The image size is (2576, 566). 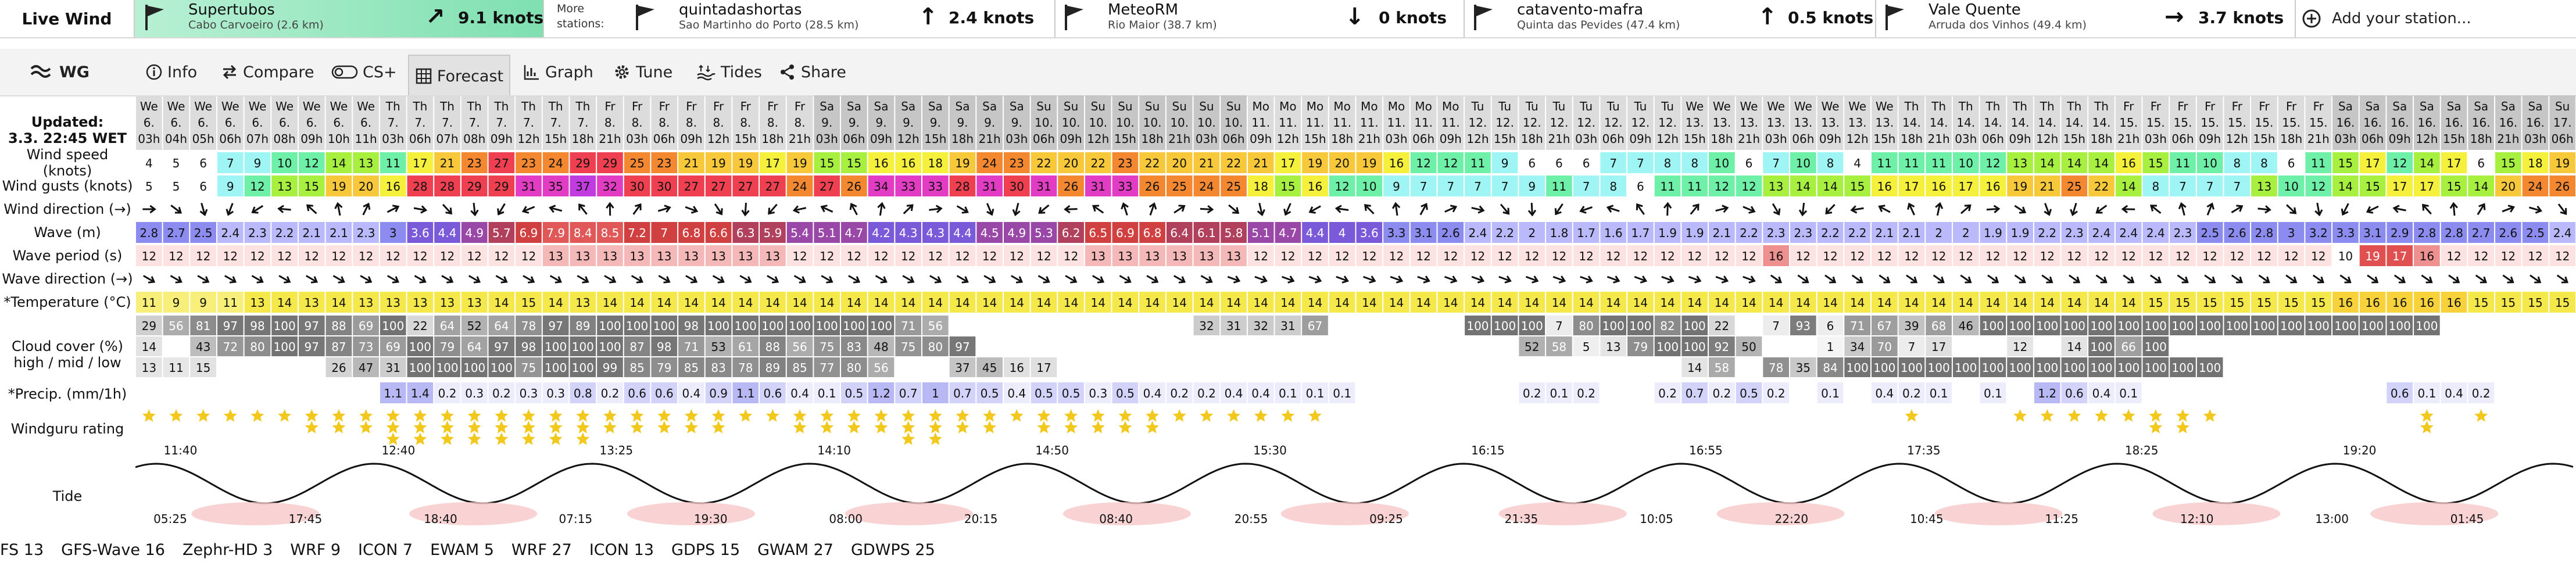 What do you see at coordinates (542, 549) in the screenshot?
I see `model-item: WRF 27` at bounding box center [542, 549].